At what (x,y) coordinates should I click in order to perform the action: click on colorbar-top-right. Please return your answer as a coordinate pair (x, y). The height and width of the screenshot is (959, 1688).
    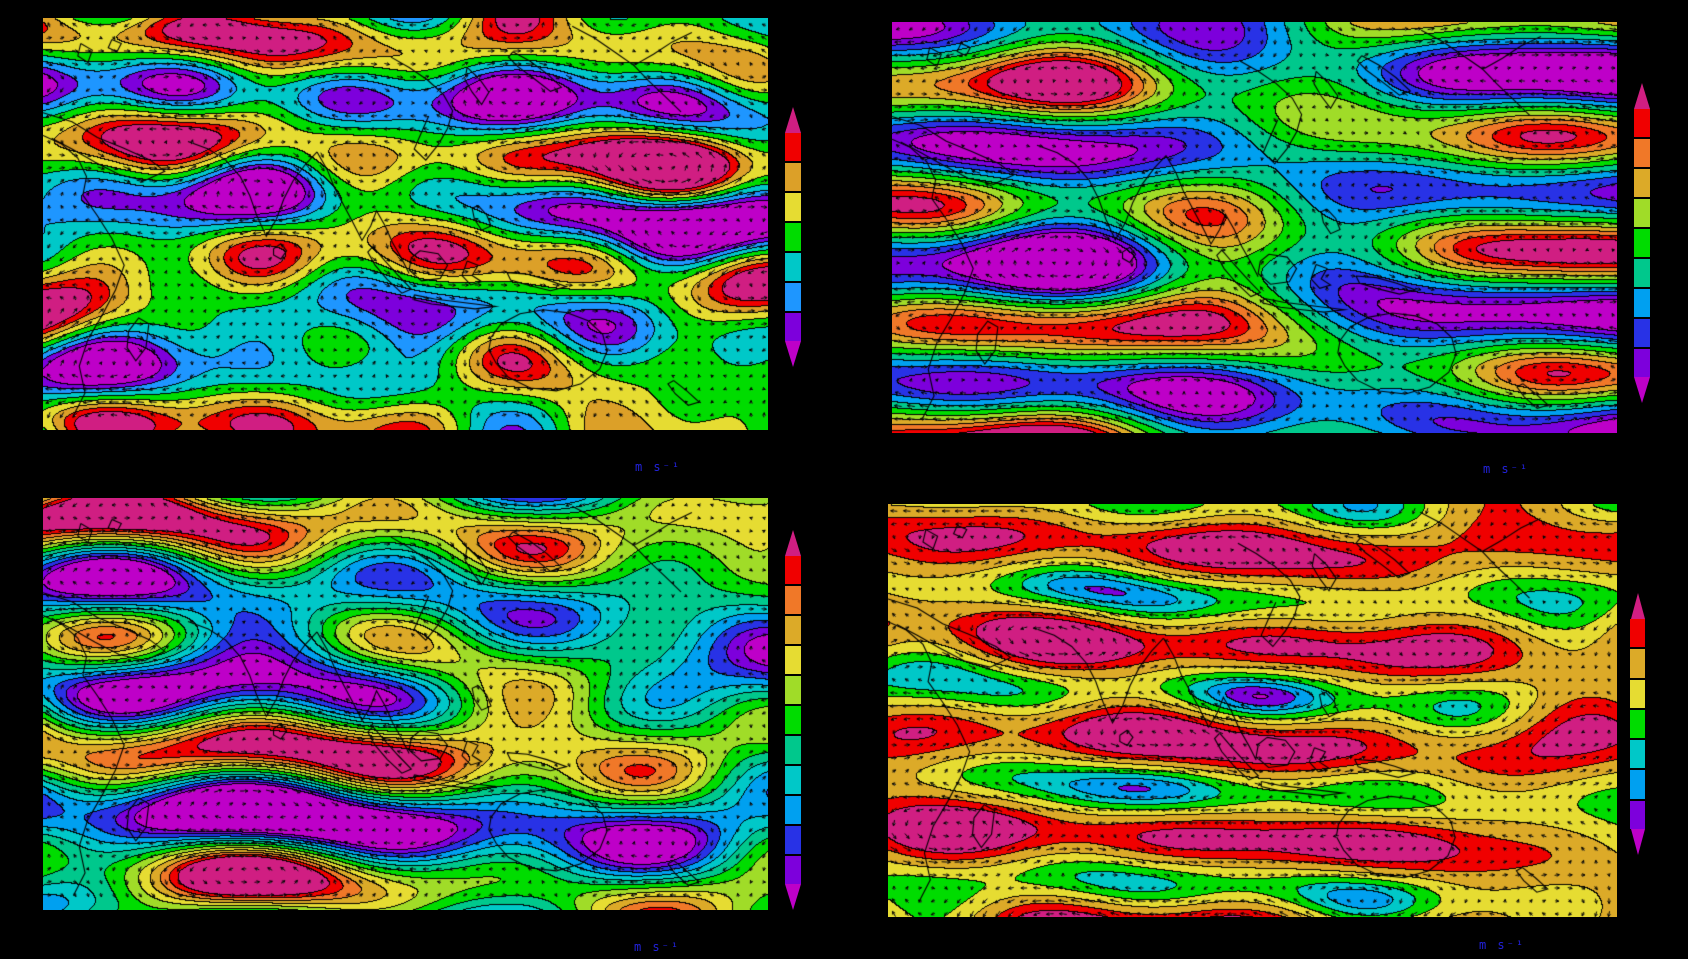
    Looking at the image, I should click on (1642, 243).